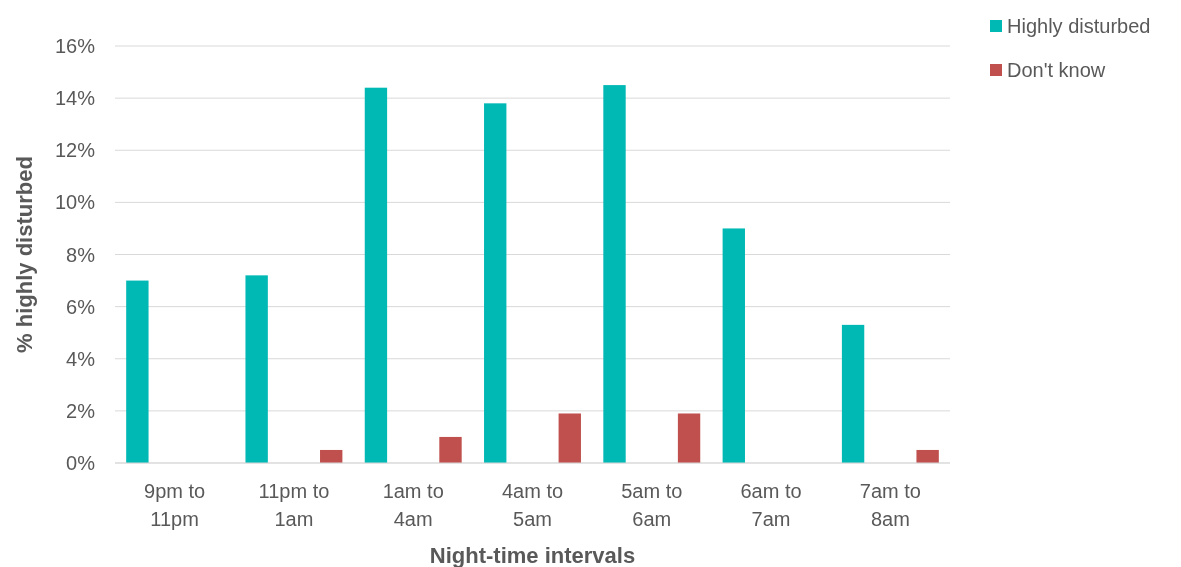 This screenshot has height=567, width=1181. I want to click on y-tick-label: 8%, so click(81, 254).